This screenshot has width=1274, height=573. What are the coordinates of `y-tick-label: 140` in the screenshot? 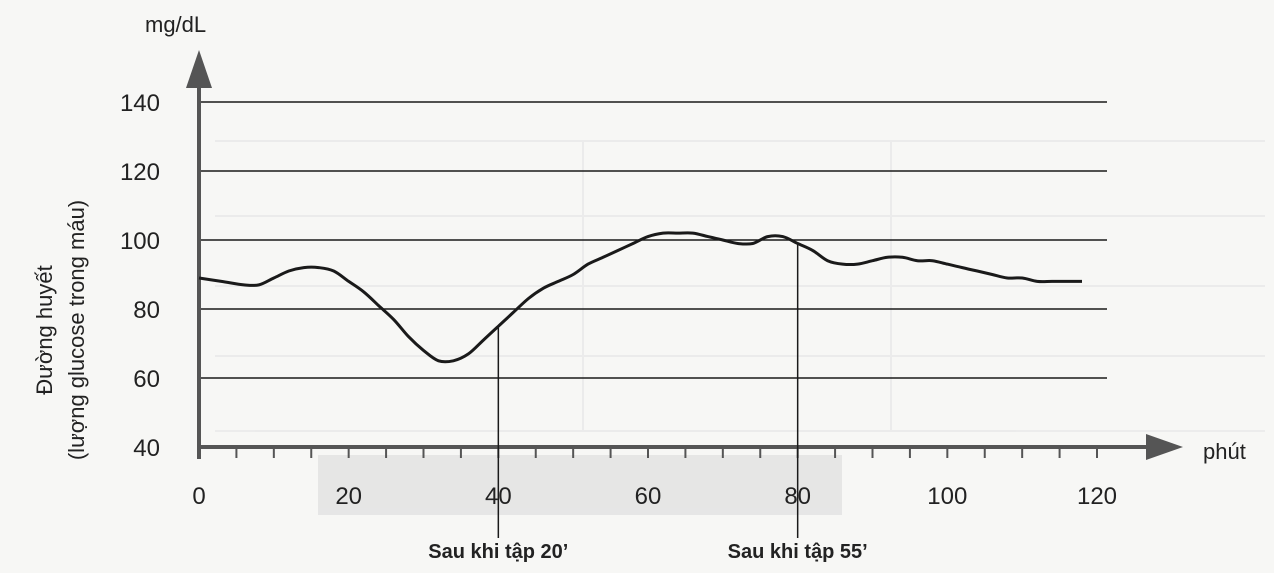 It's located at (140, 103).